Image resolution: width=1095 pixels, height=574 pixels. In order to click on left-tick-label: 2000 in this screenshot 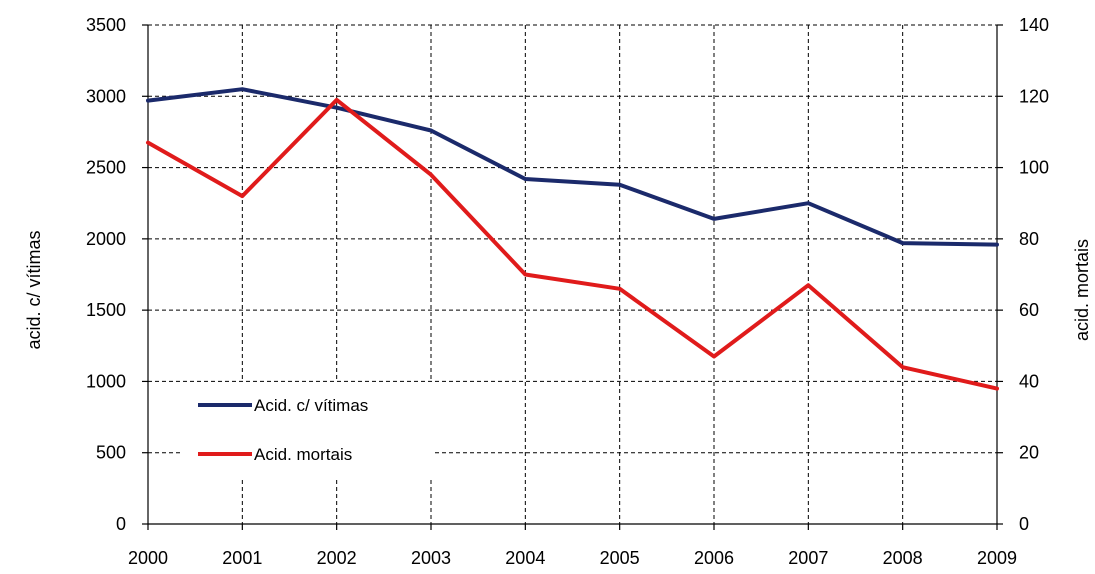, I will do `click(106, 239)`.